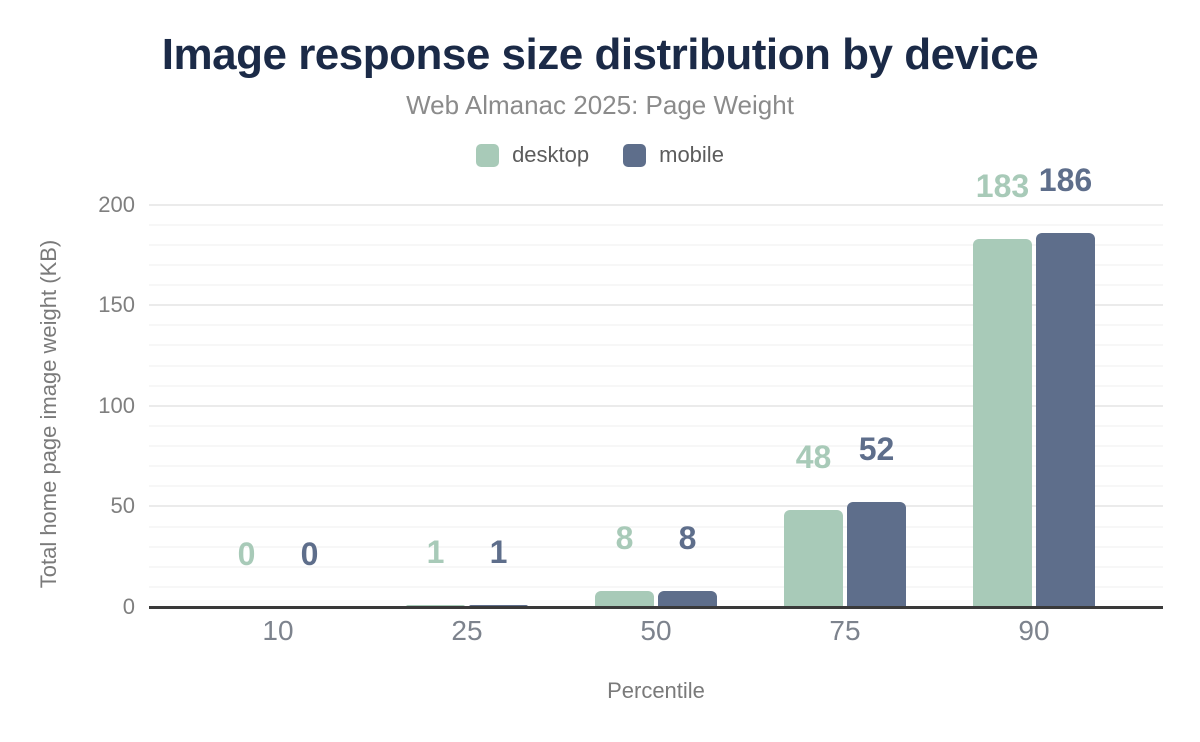 This screenshot has width=1200, height=742. Describe the element at coordinates (498, 551) in the screenshot. I see `value-label-mobile-p25: 1` at that location.